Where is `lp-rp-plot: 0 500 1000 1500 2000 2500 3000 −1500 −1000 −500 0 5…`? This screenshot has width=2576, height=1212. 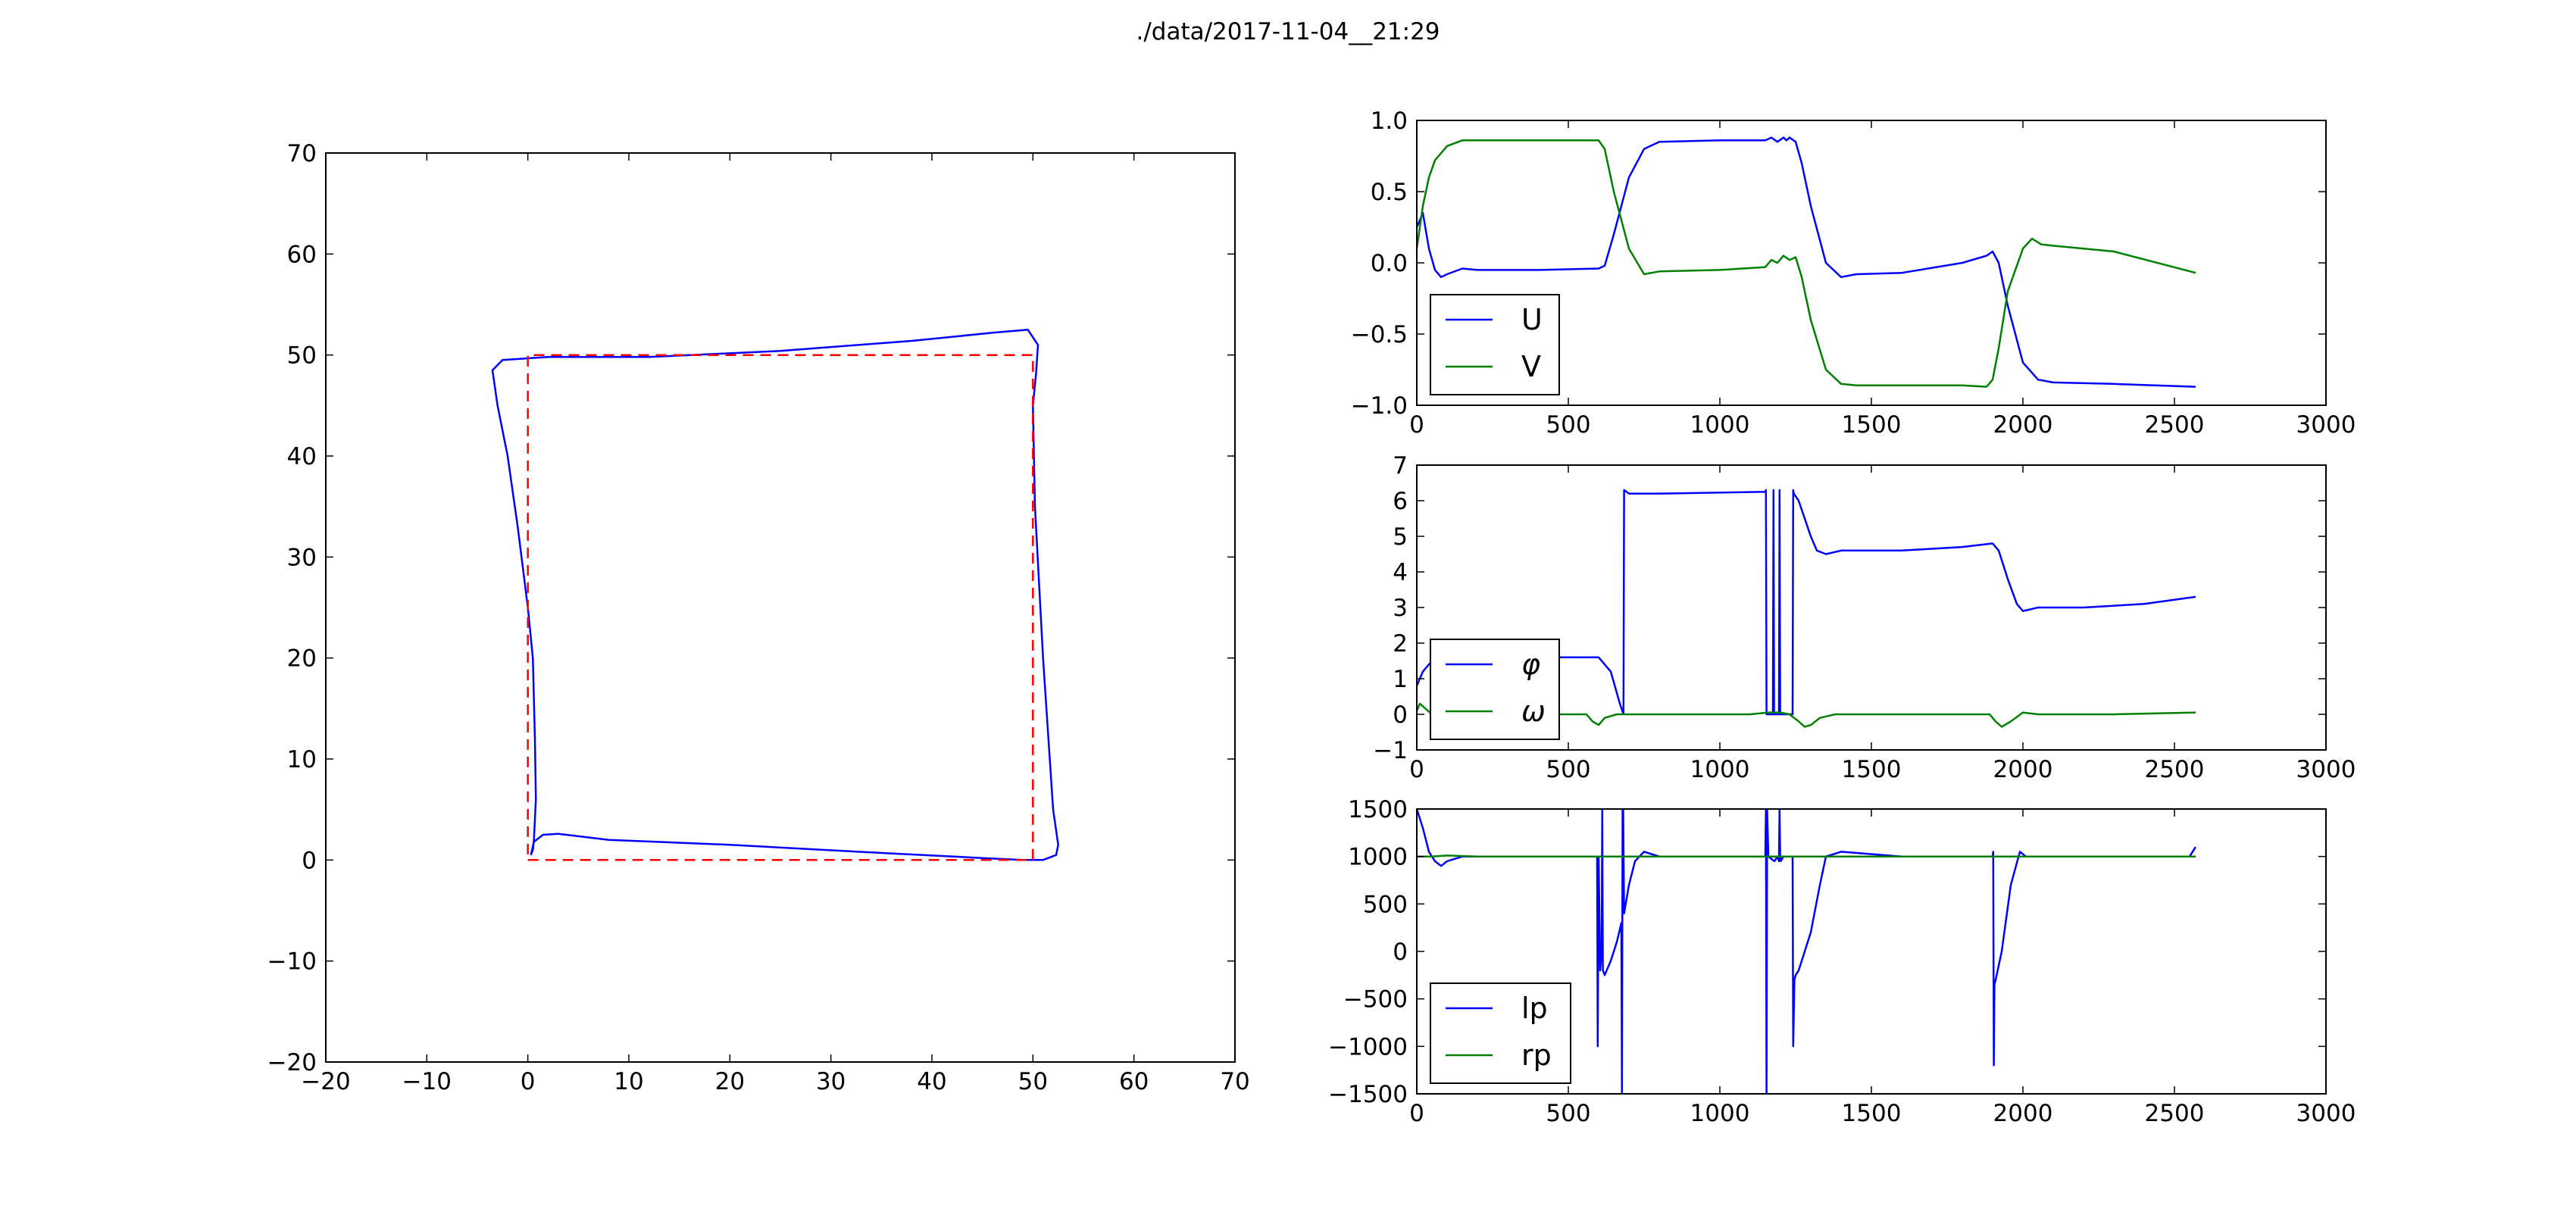
lp-rp-plot: 0 500 1000 1500 2000 2500 3000 −1500 −1000 −500 0 5… is located at coordinates (1842, 961).